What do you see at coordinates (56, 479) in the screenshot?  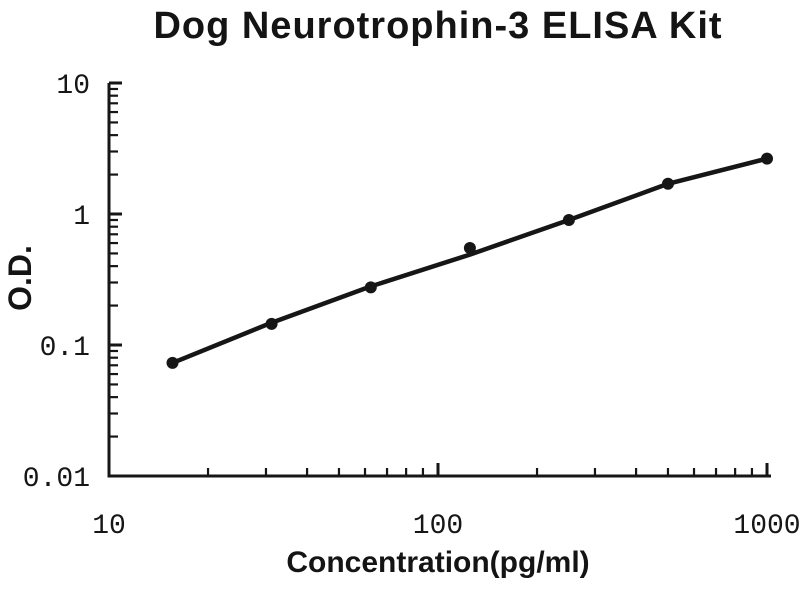 I see `y-tick-label: 0.01` at bounding box center [56, 479].